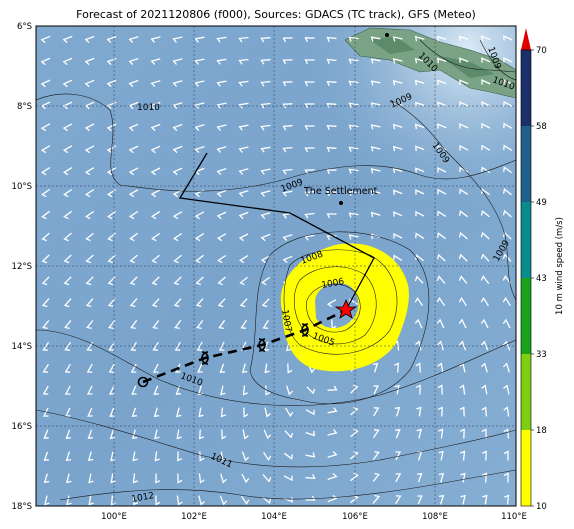  I want to click on tc-symbol, so click(262, 345).